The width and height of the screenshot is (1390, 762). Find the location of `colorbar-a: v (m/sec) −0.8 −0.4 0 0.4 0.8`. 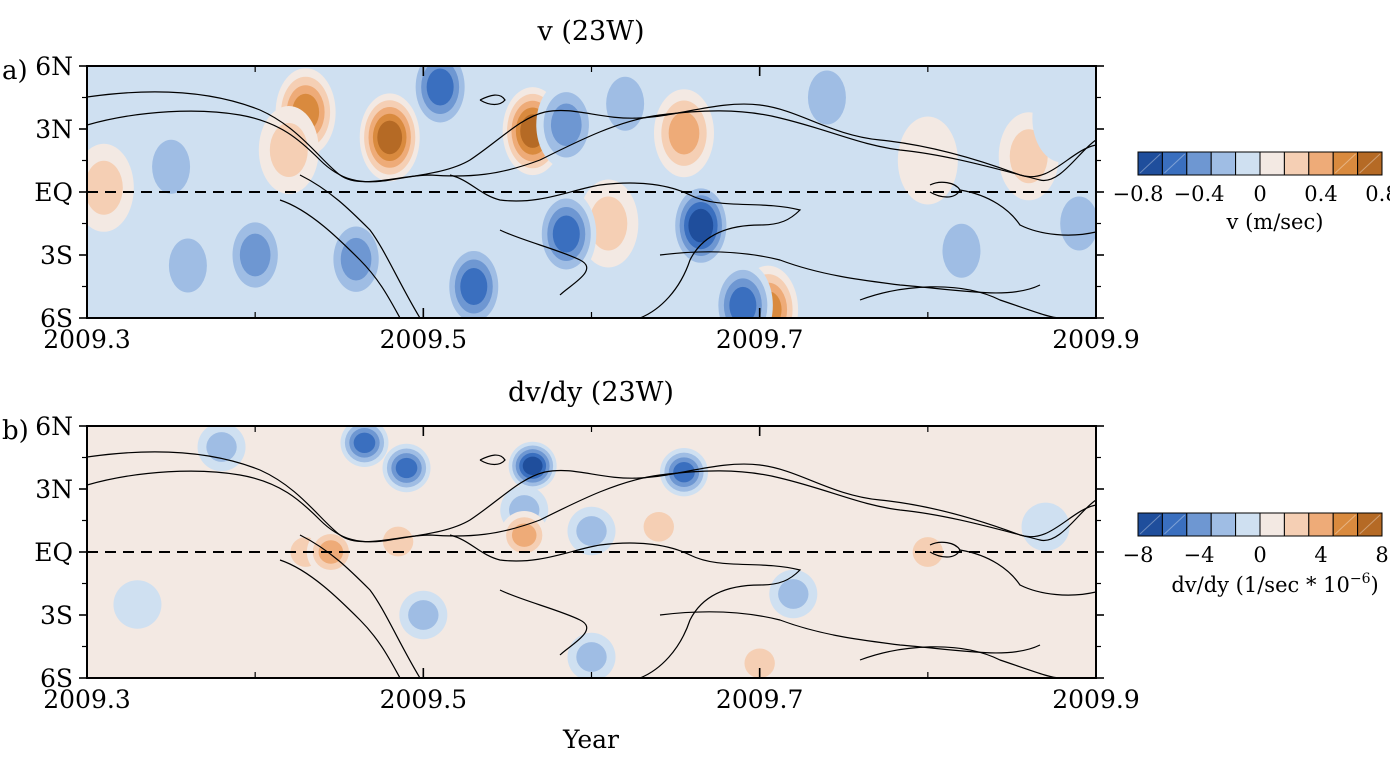

colorbar-a: v (m/sec) −0.8 −0.4 0 0.4 0.8 is located at coordinates (1251, 192).